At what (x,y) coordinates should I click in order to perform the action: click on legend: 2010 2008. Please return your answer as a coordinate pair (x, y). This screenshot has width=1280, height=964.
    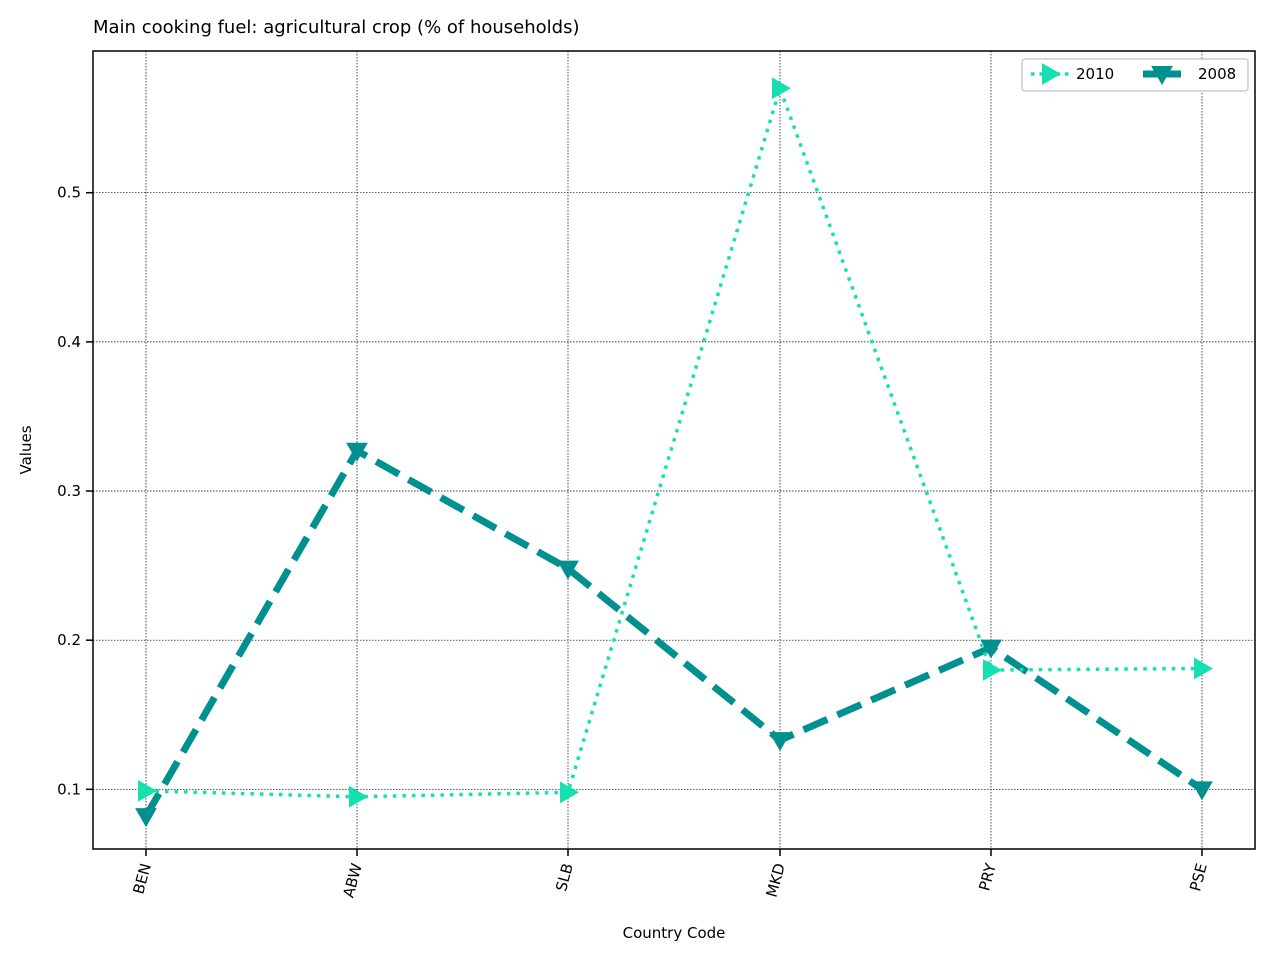
    Looking at the image, I should click on (1135, 75).